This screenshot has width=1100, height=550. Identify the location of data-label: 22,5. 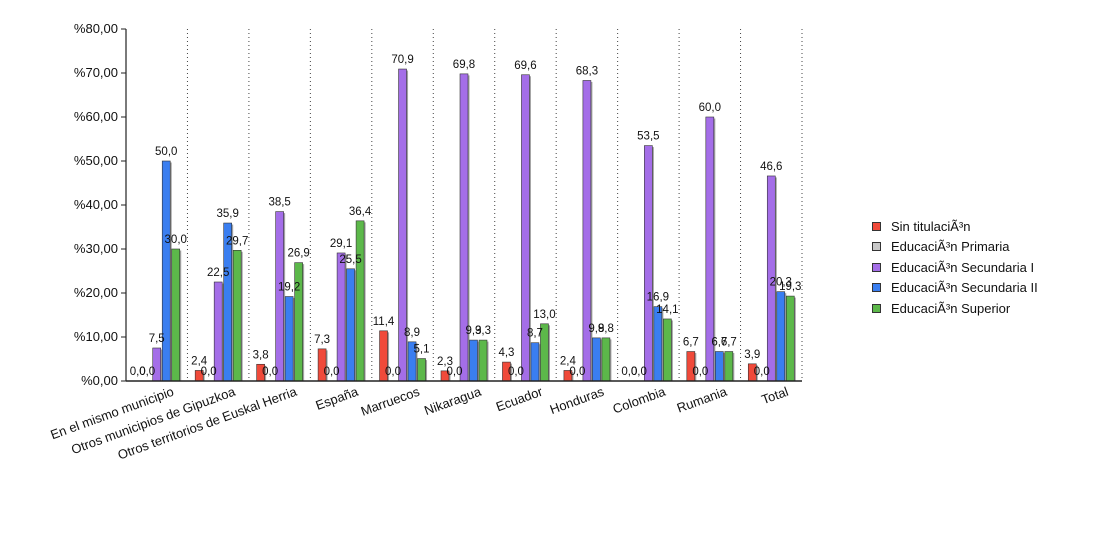
(218, 273).